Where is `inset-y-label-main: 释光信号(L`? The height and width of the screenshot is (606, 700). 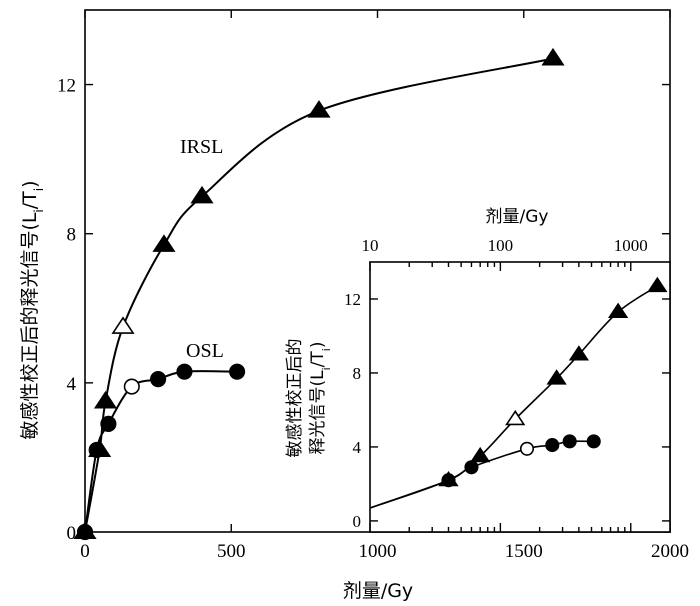
inset-y-label-main: 释光信号(L is located at coordinates (318, 412).